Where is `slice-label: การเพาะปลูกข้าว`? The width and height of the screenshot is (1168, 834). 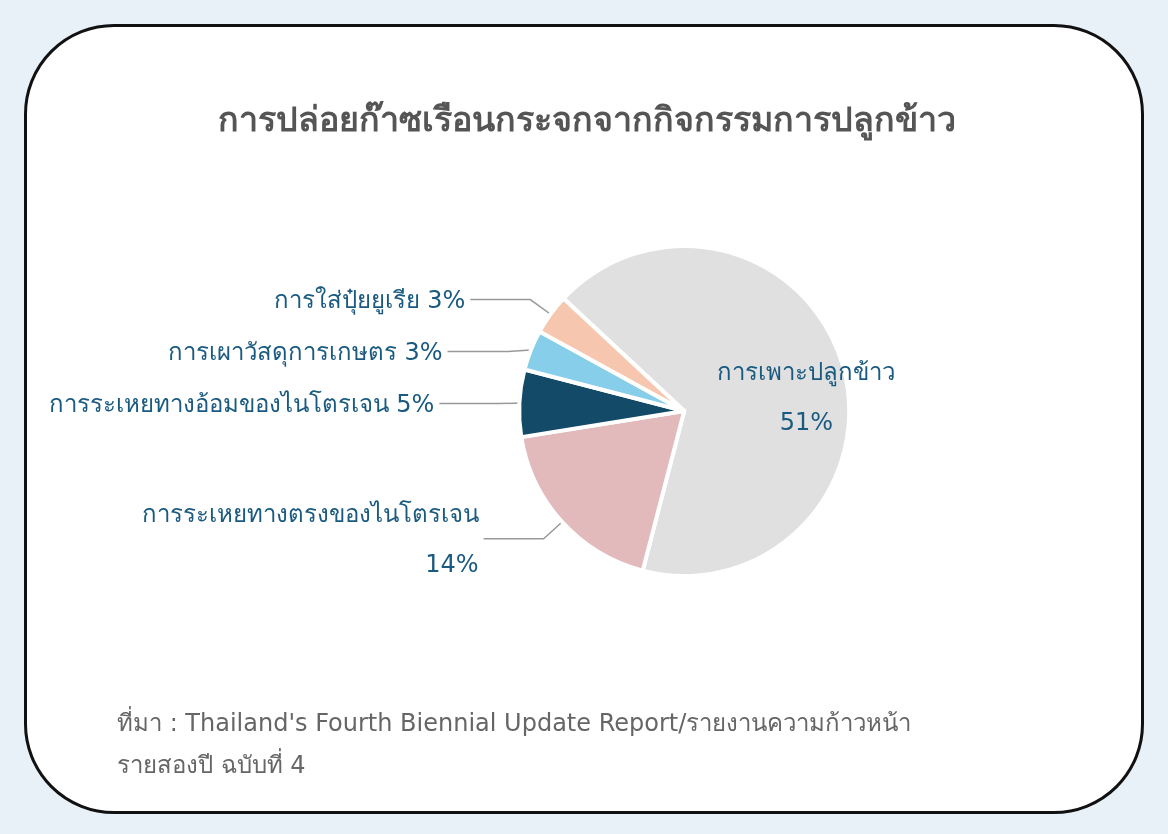
slice-label: การเพาะปลูกข้าว is located at coordinates (806, 373).